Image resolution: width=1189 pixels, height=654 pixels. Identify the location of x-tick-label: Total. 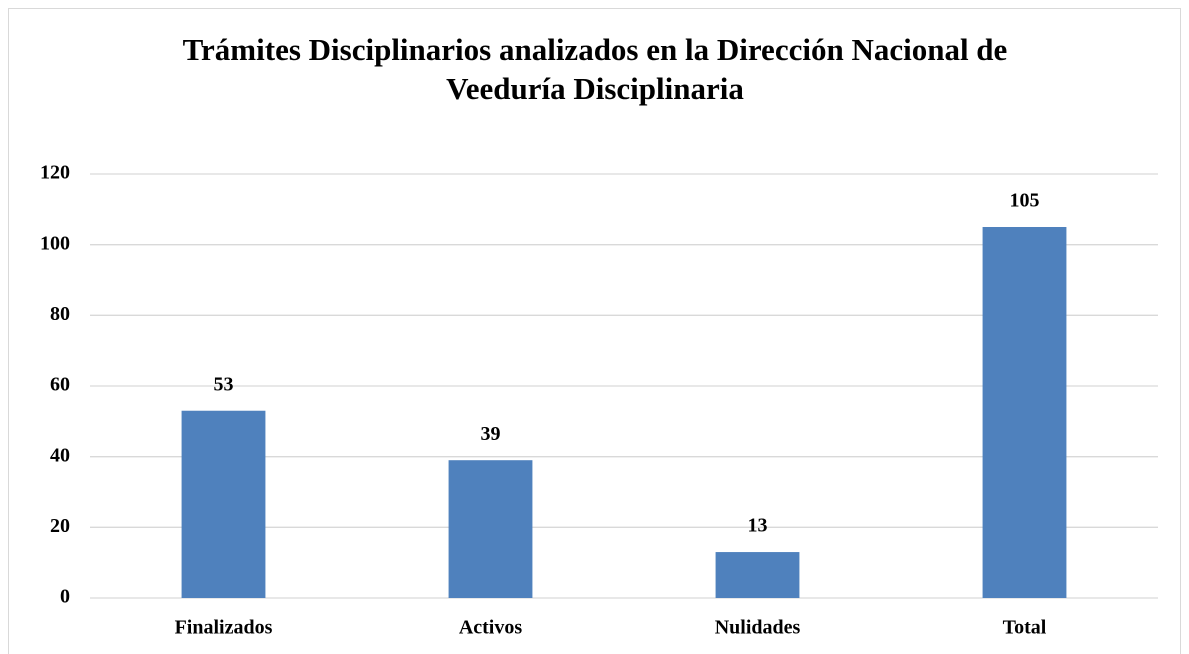
(1025, 628).